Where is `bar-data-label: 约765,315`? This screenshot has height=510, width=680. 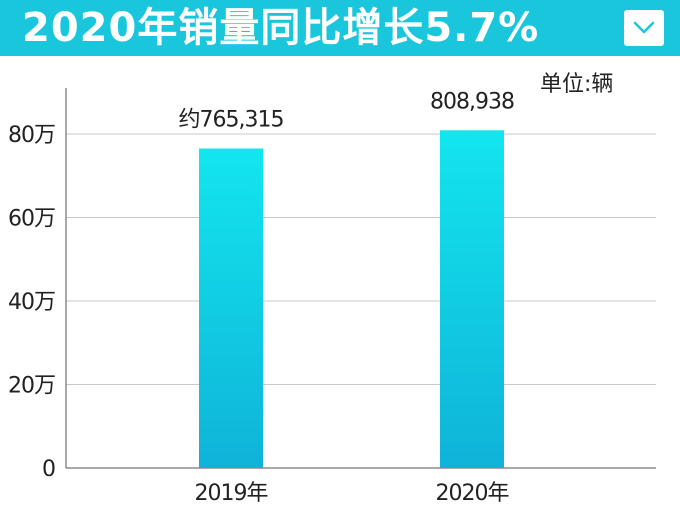 bar-data-label: 约765,315 is located at coordinates (231, 119).